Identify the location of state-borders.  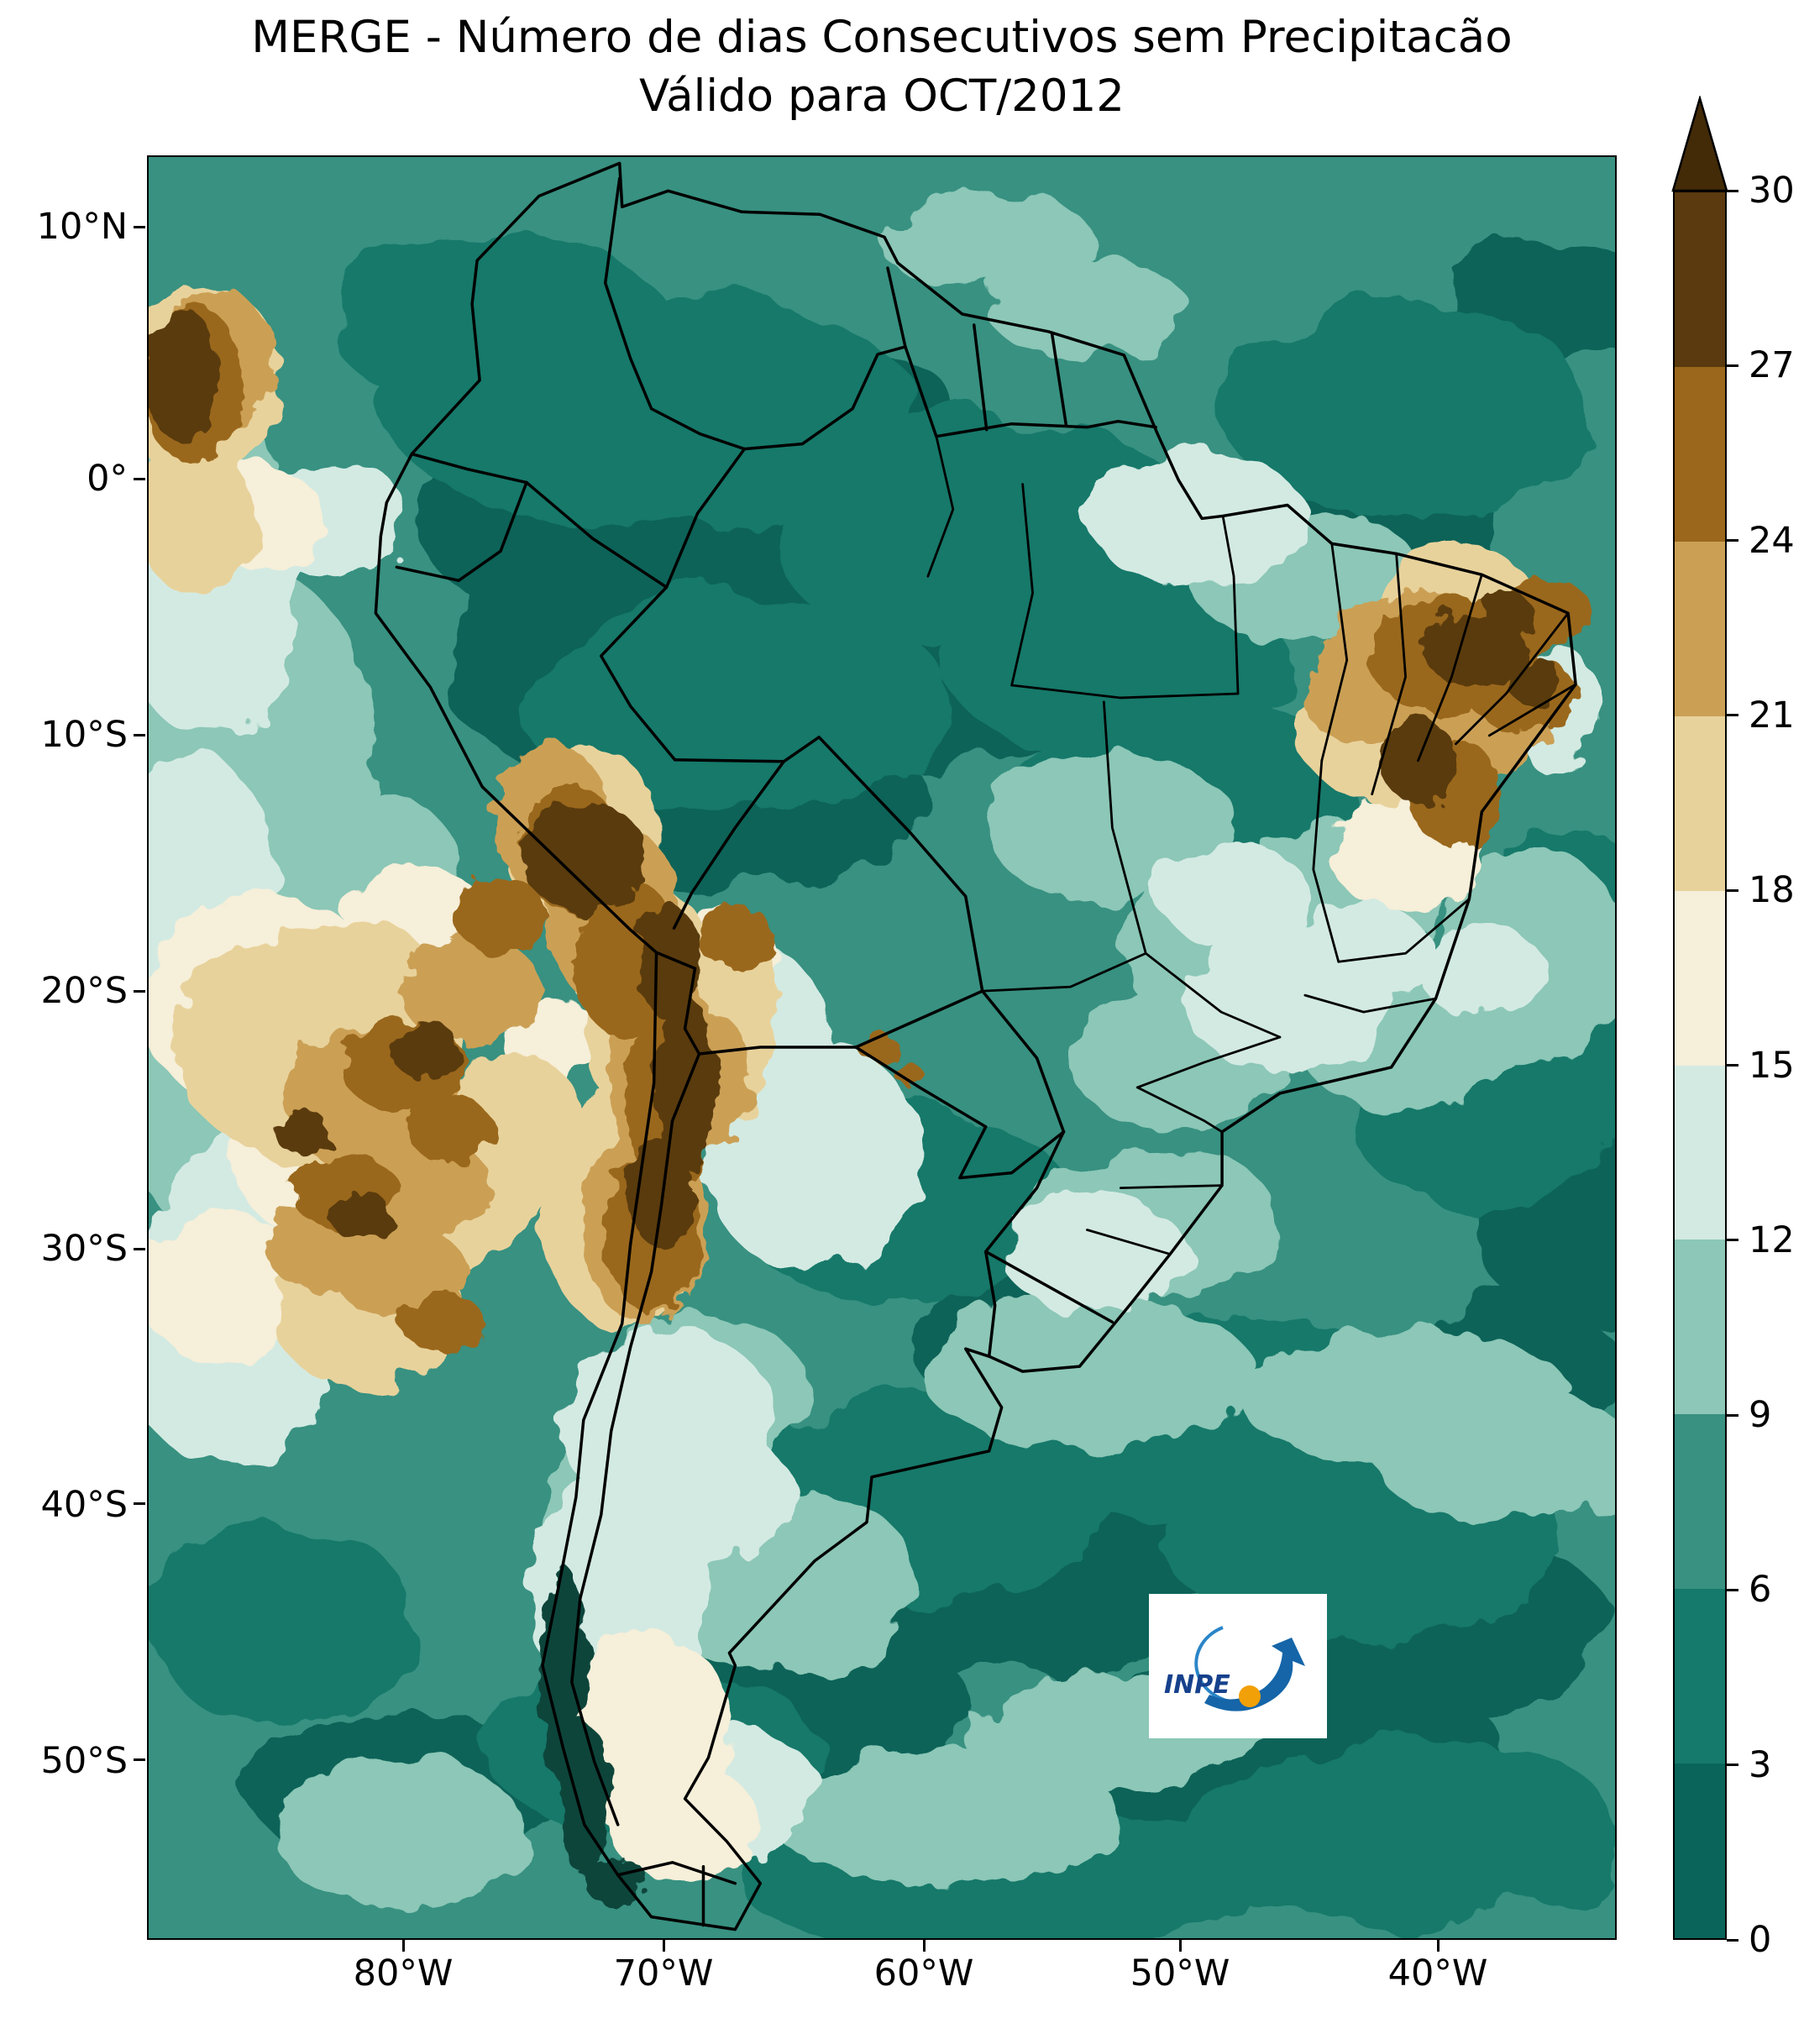
(1251, 845).